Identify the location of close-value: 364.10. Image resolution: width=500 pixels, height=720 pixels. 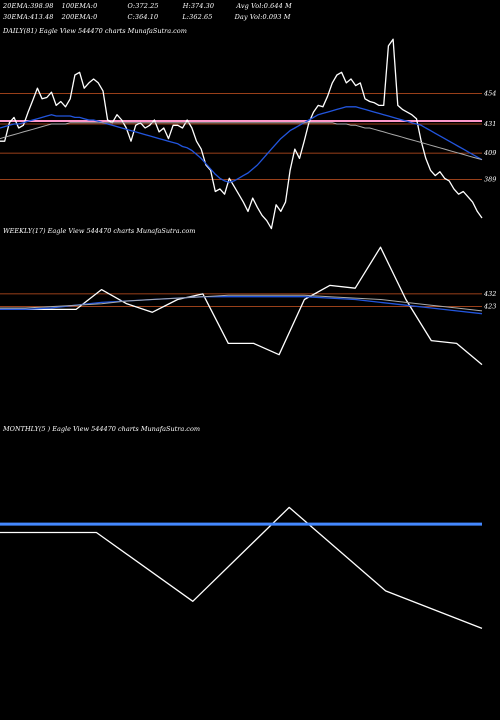
(146, 17).